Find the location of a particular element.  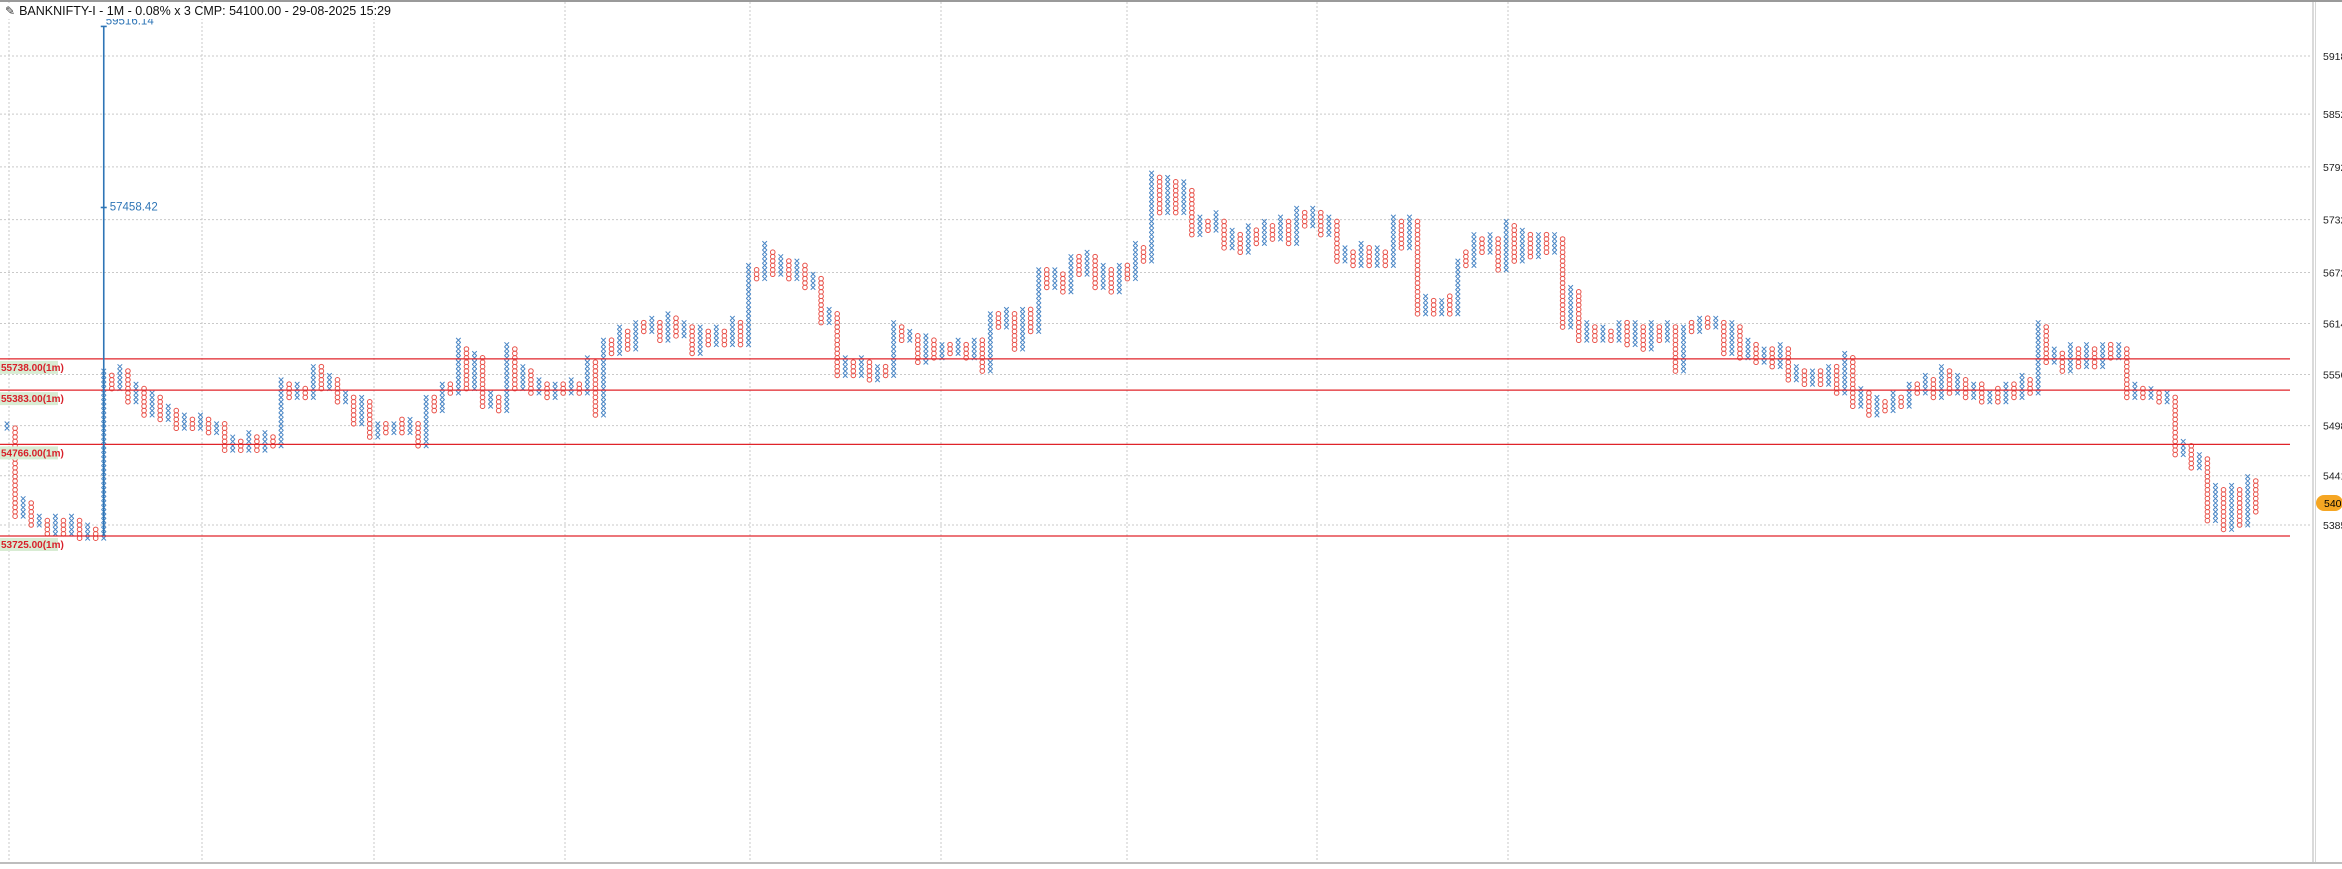

price-tick-label: 5556 is located at coordinates (2332, 376).